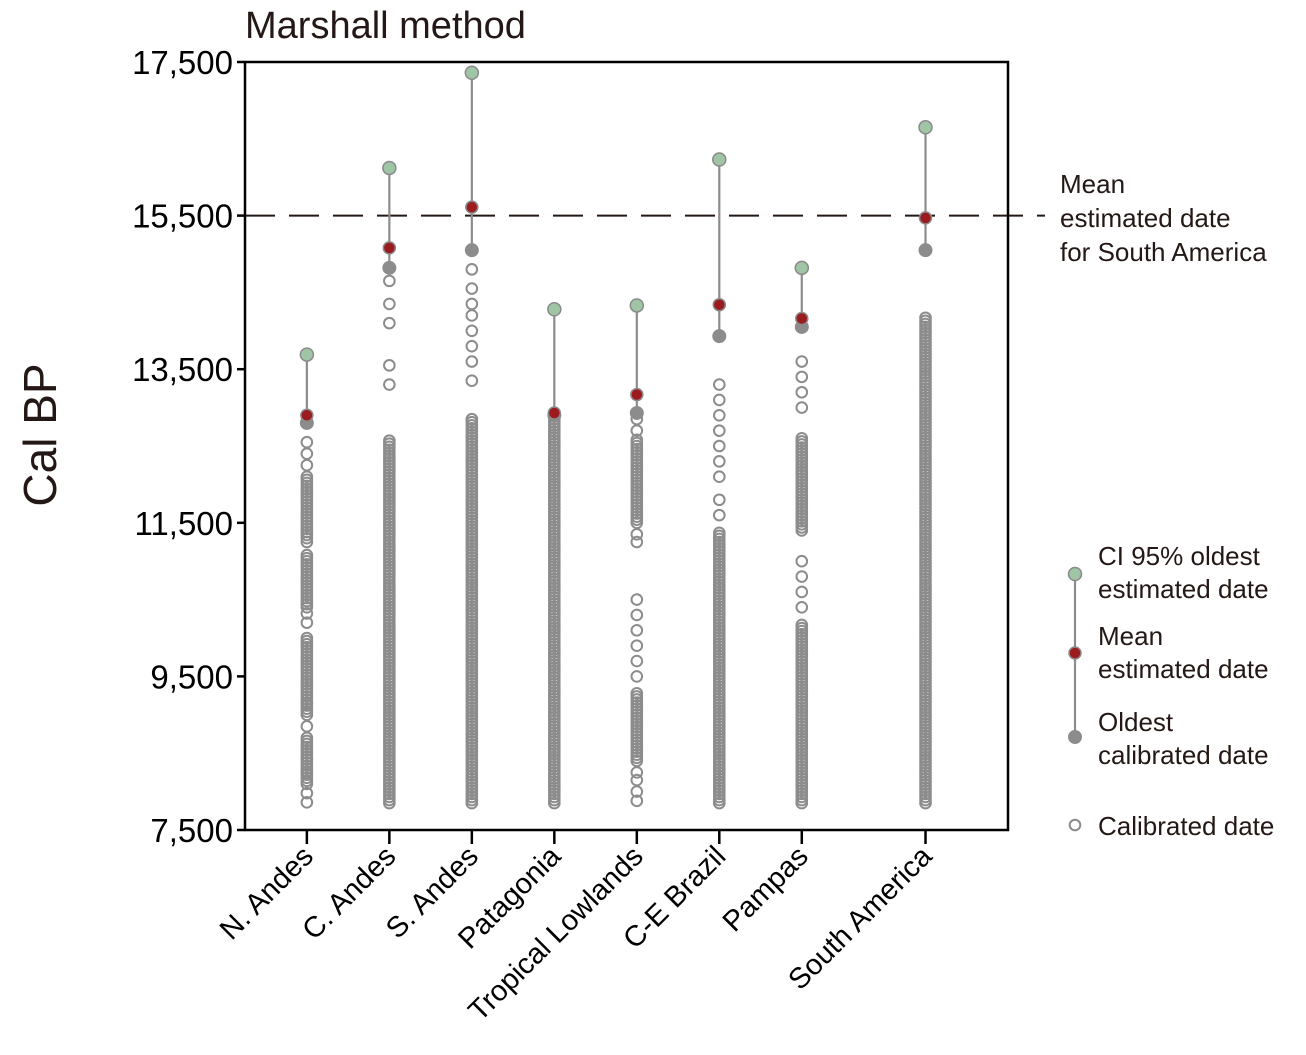 The height and width of the screenshot is (1055, 1306). Describe the element at coordinates (1145, 218) in the screenshot. I see `reference-line-label: estimated date` at that location.